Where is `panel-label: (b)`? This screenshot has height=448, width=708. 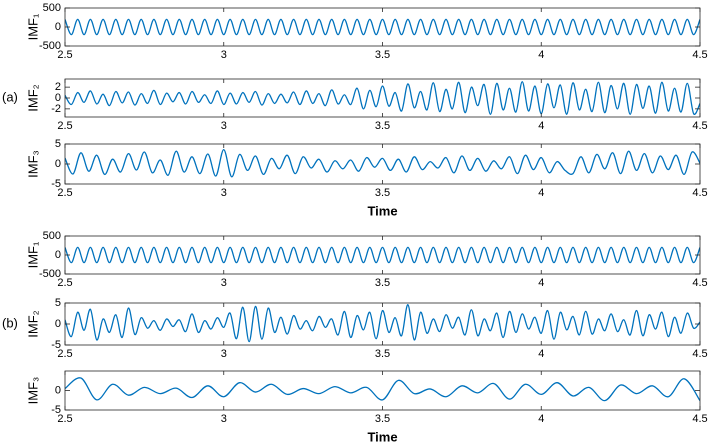 panel-label: (b) is located at coordinates (10, 322).